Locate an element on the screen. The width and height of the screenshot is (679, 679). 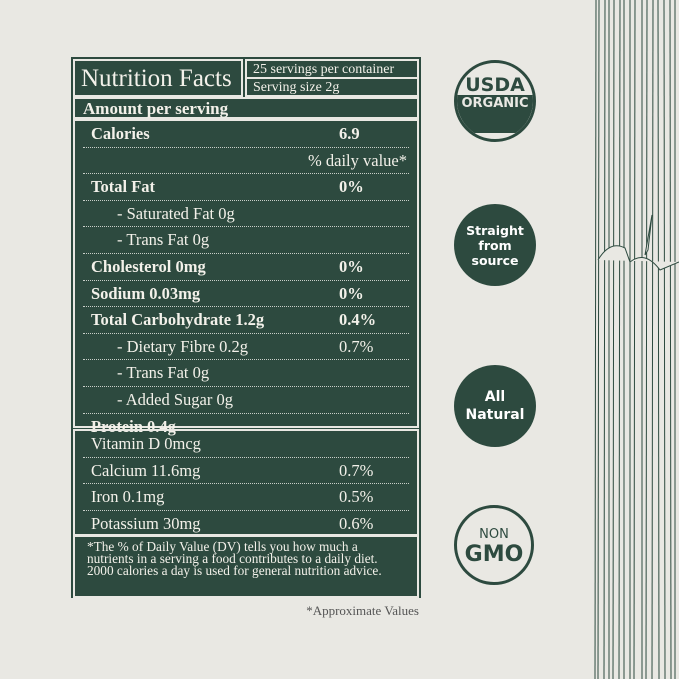
gmo-text: GMO is located at coordinates (494, 554).